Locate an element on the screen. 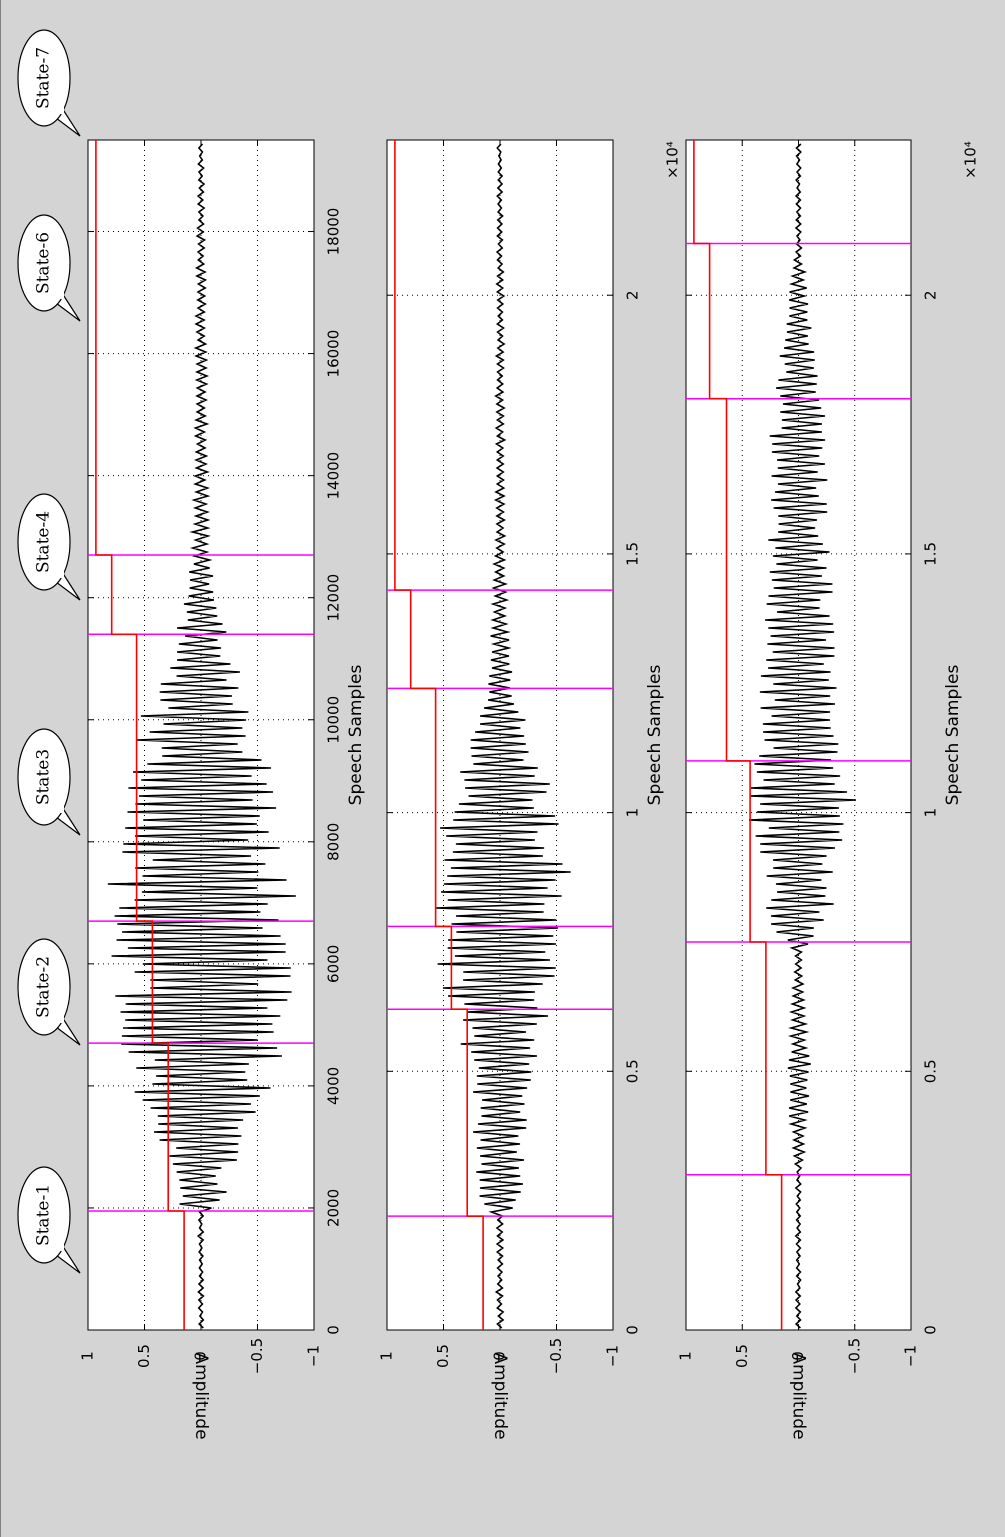  callout-3: State3 is located at coordinates (49, 782).